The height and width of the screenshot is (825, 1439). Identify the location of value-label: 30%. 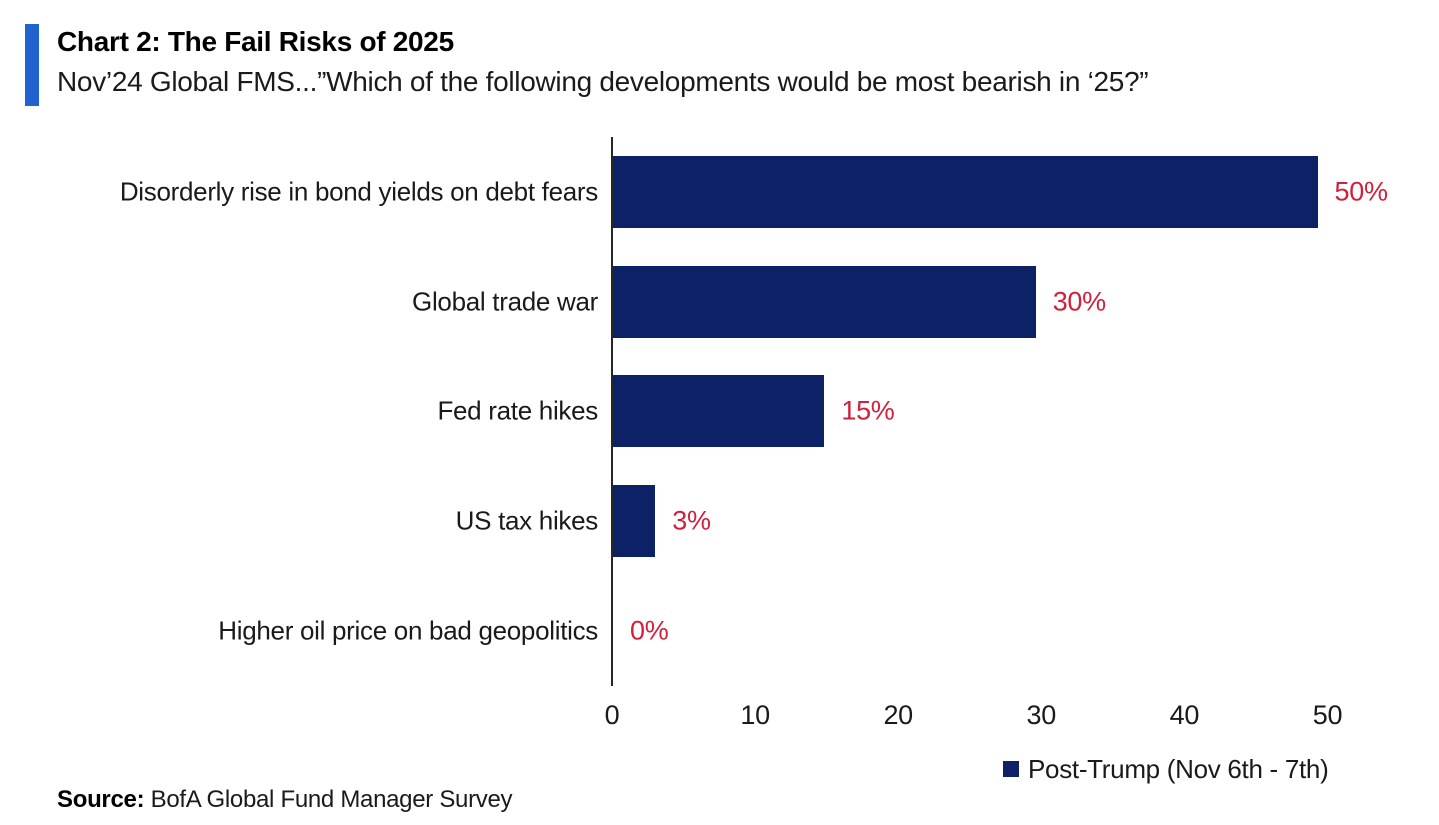
(1079, 301).